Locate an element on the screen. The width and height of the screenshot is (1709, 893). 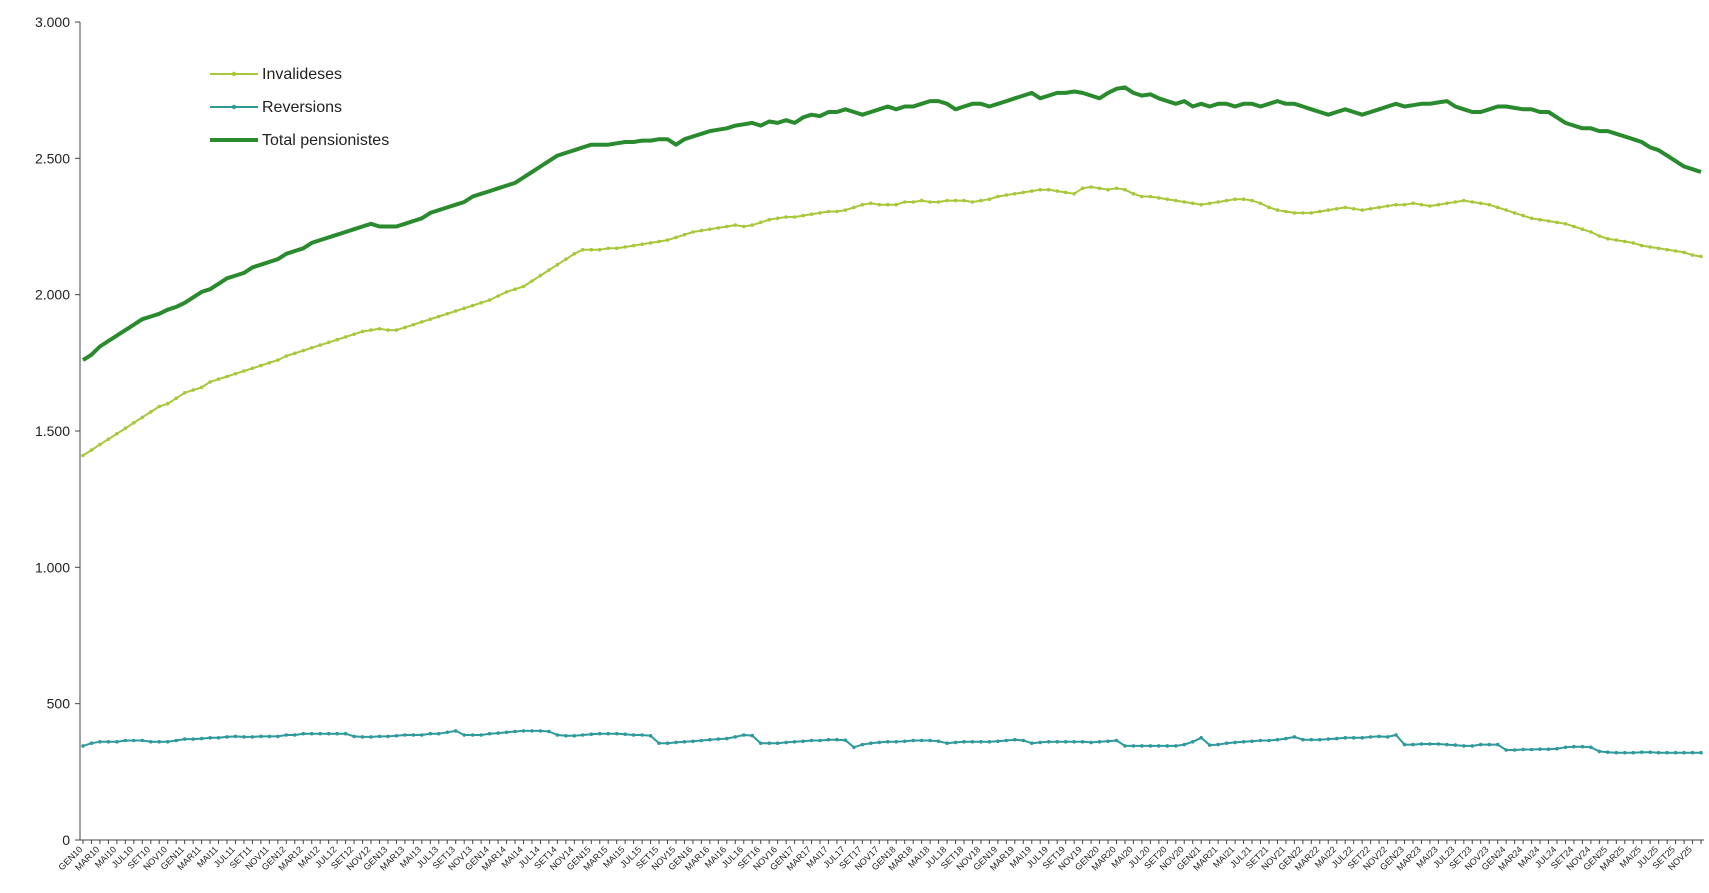
y-tick-label: 2.500 is located at coordinates (52, 158).